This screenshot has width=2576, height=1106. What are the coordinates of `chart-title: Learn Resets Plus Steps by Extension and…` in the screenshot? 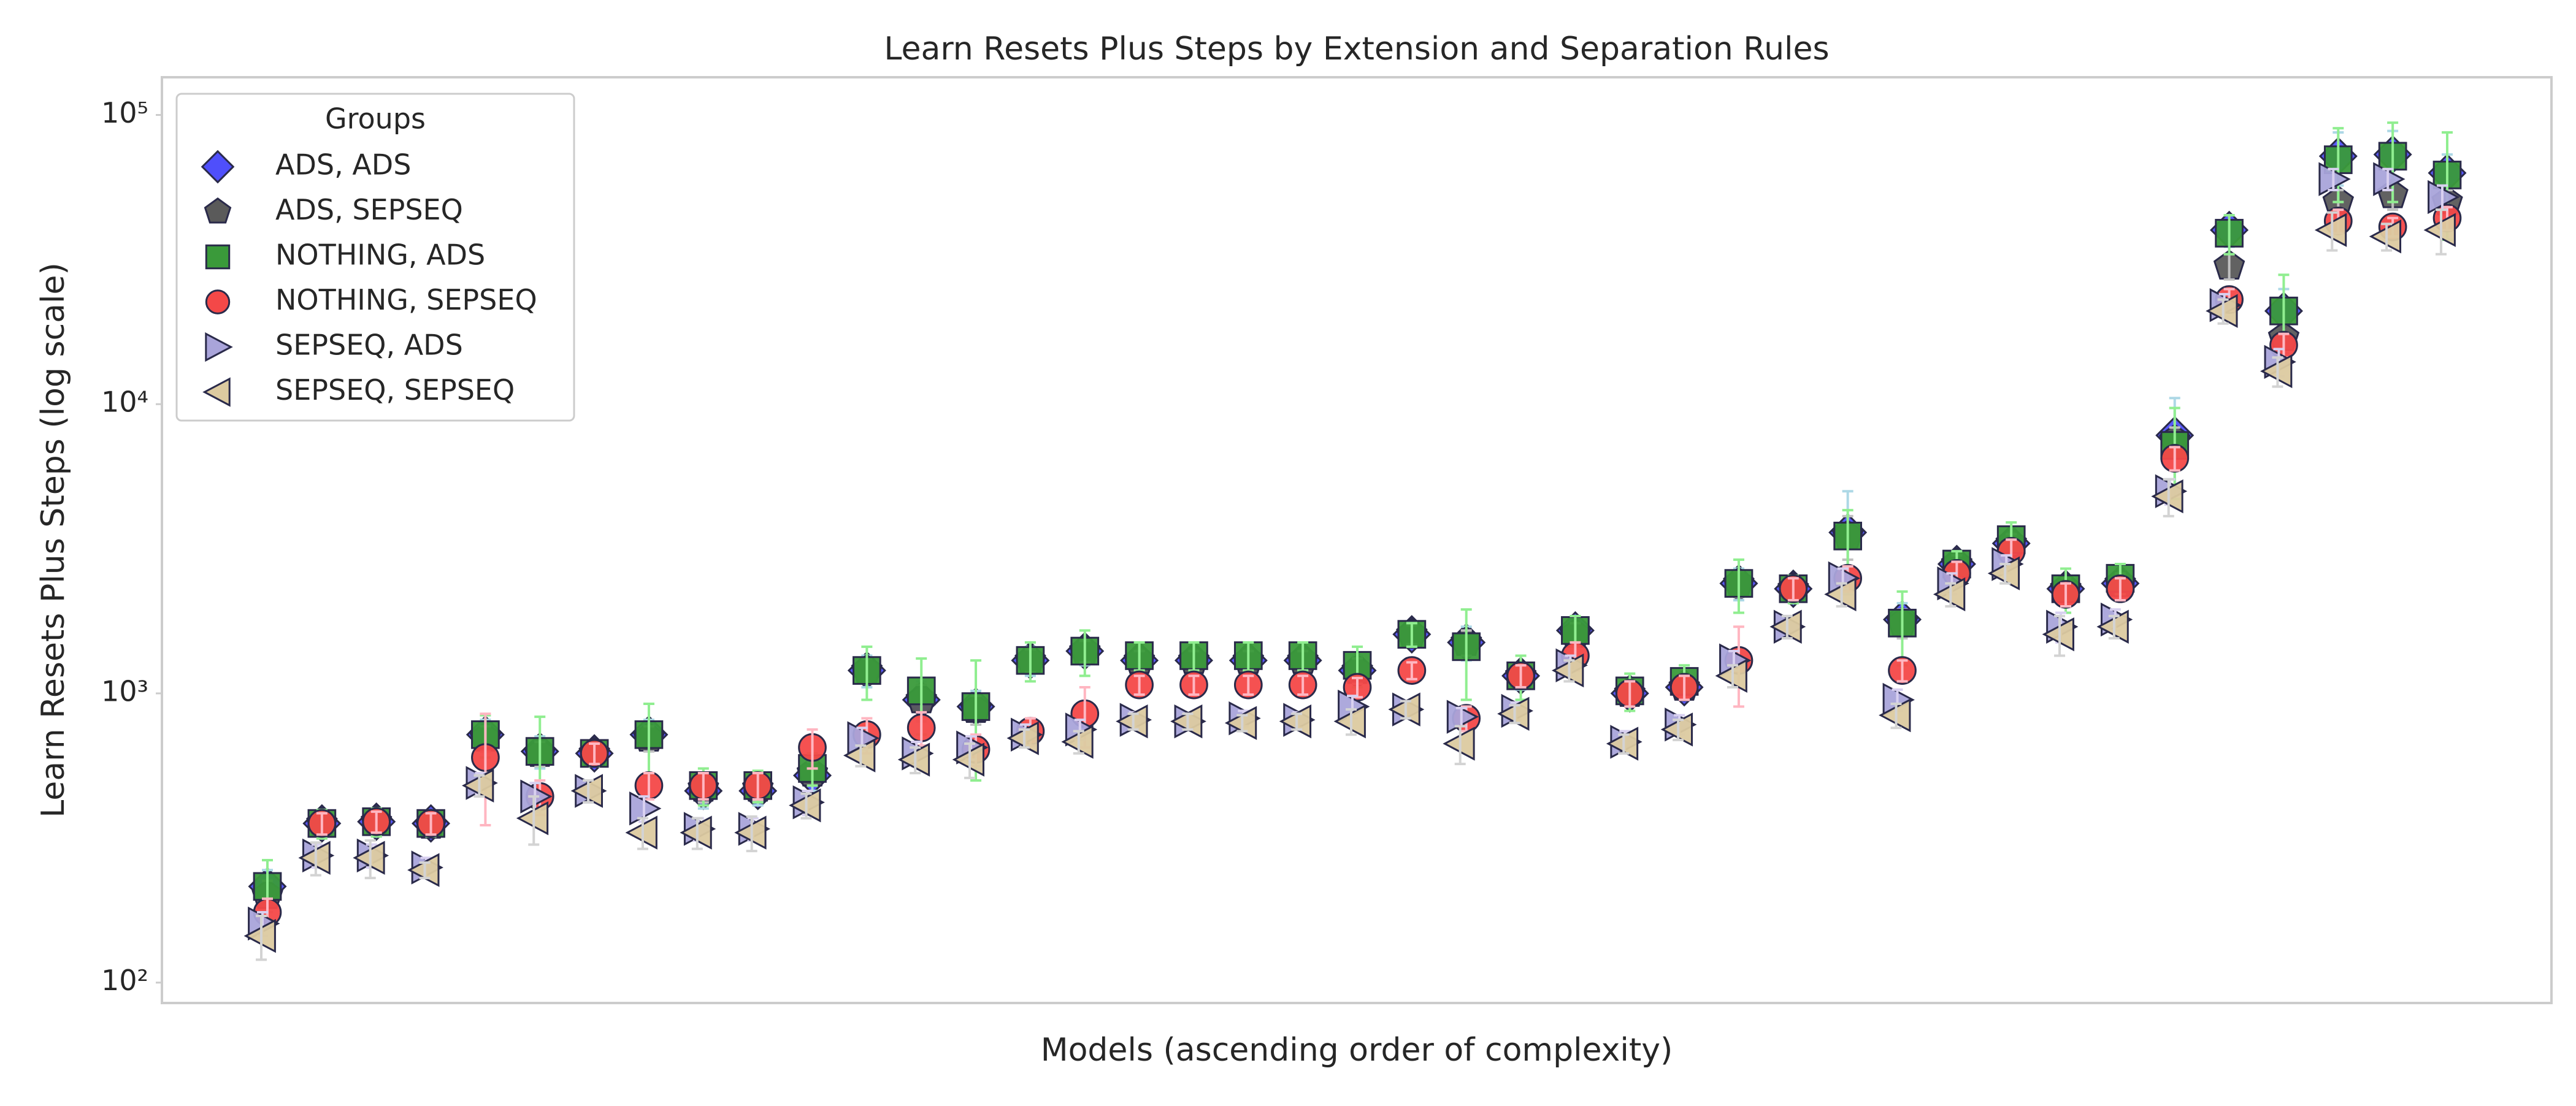 It's located at (1356, 49).